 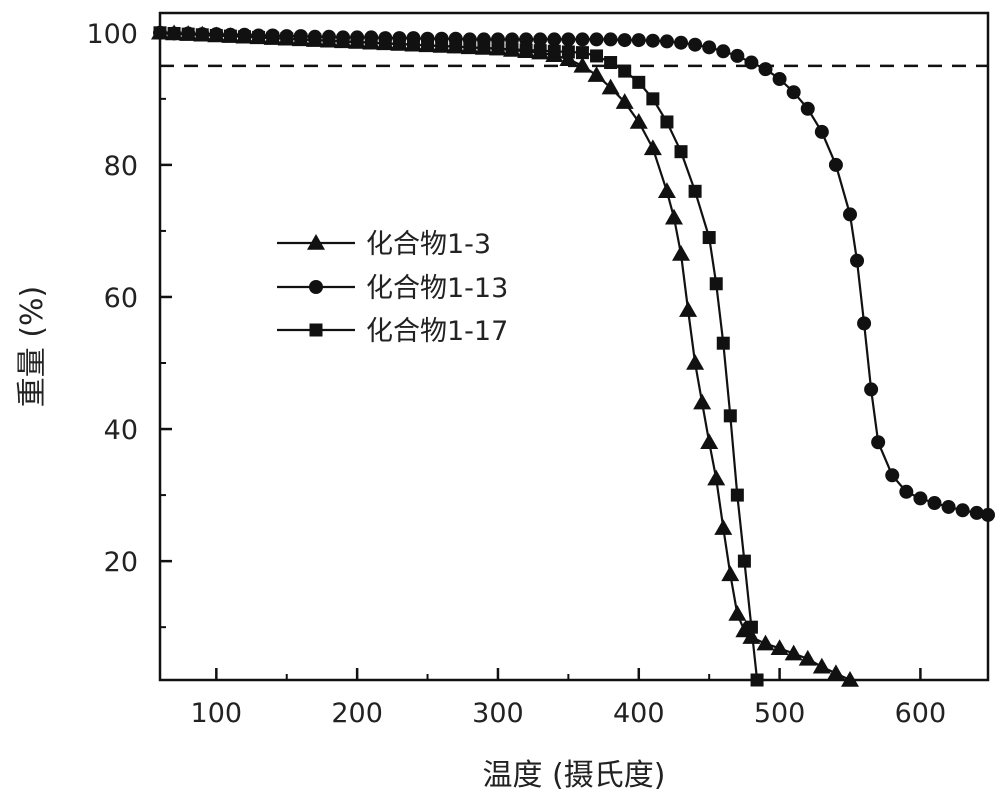 I want to click on legend-label: 化合物1-13, so click(x=437, y=288).